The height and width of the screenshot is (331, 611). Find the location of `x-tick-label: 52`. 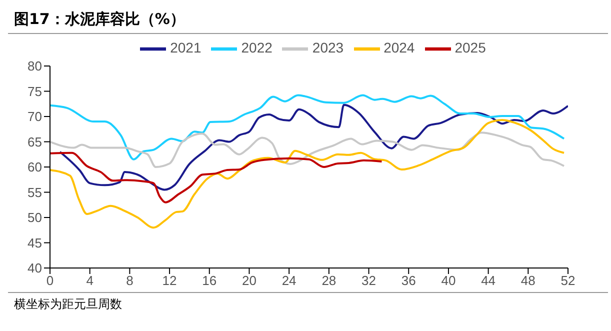

x-tick-label: 52 is located at coordinates (568, 280).